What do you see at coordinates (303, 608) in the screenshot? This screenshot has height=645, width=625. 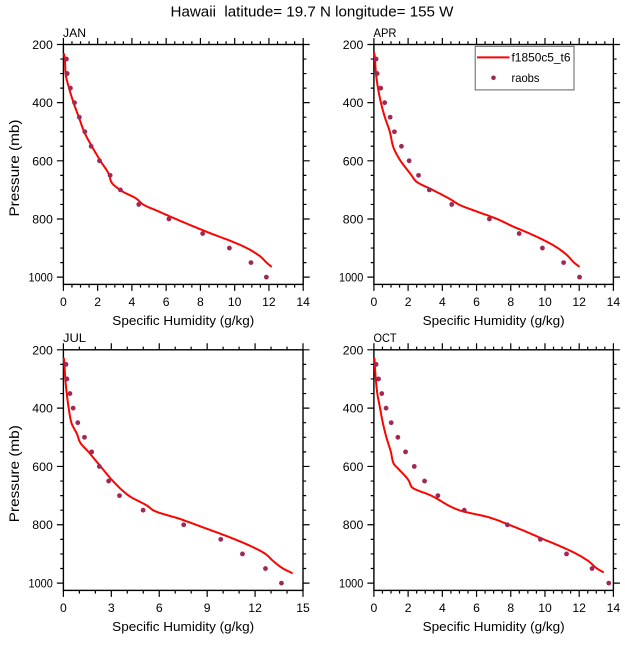 I see `svg-text: 15` at bounding box center [303, 608].